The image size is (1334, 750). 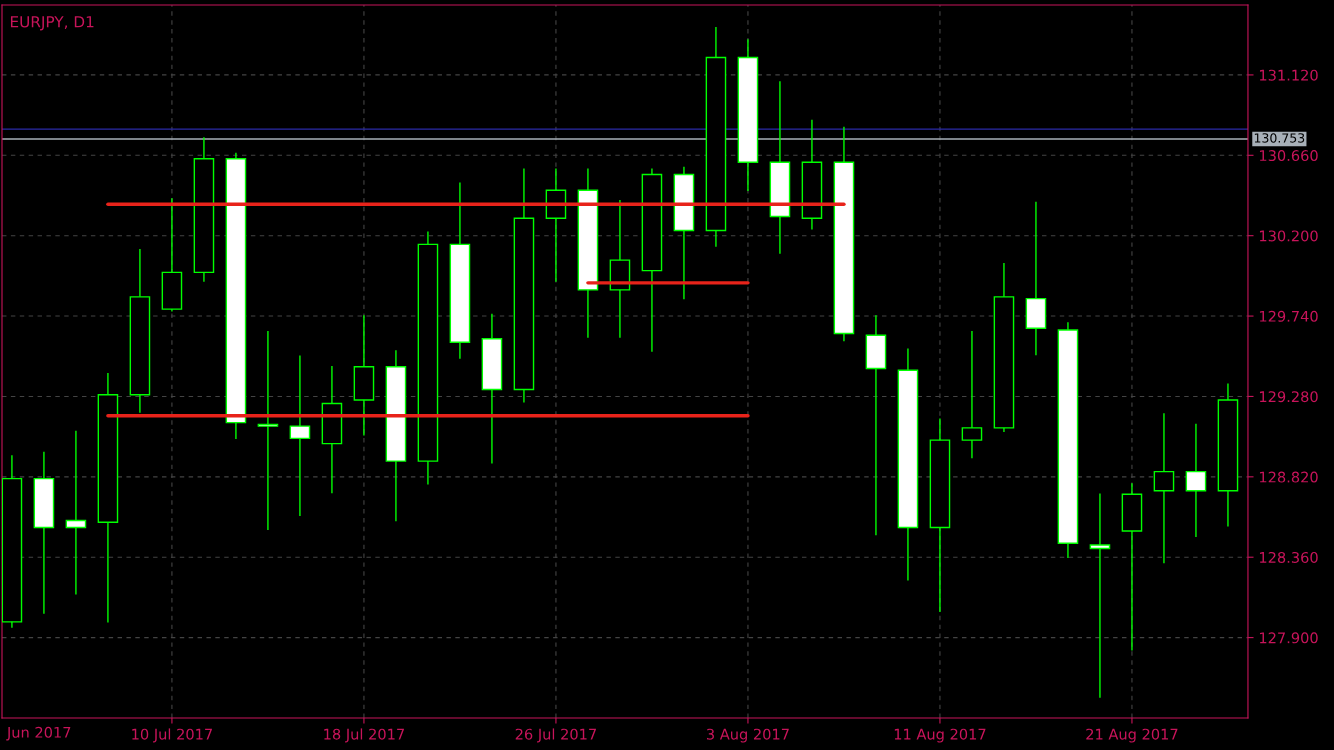 I want to click on y-tick-label: 128.820, so click(x=1288, y=477).